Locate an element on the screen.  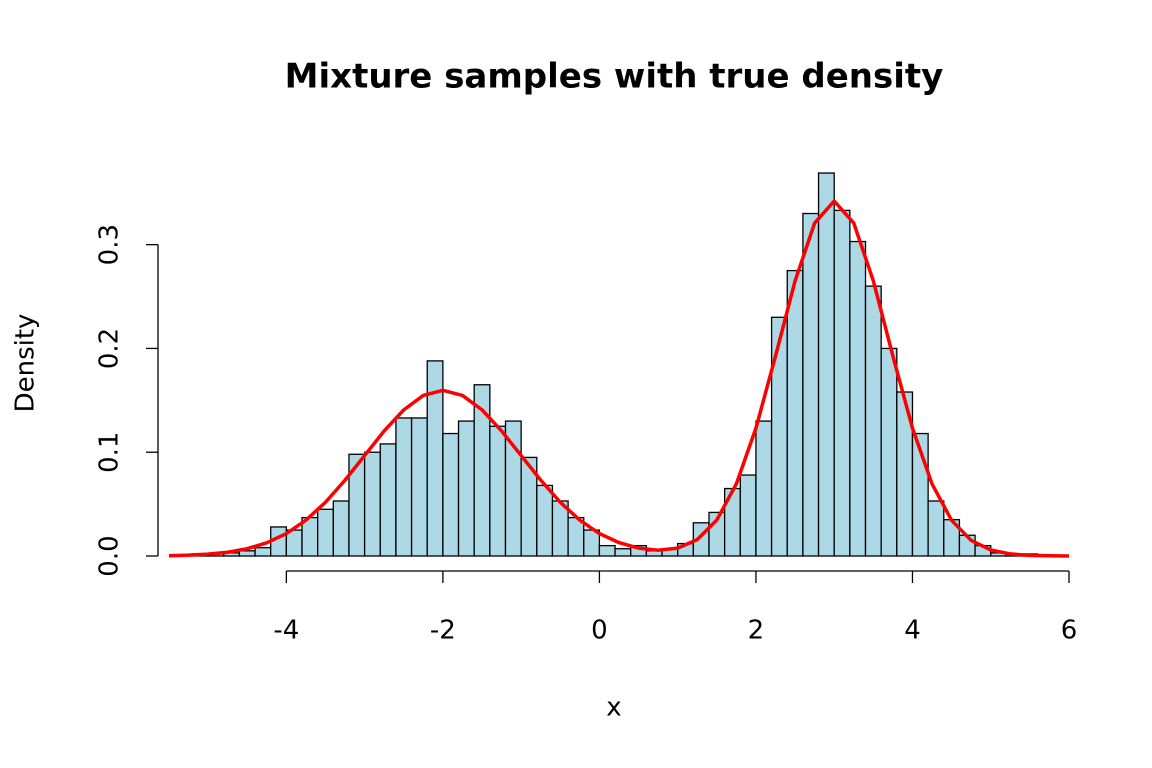
x-tick-label: -4 is located at coordinates (286, 631).